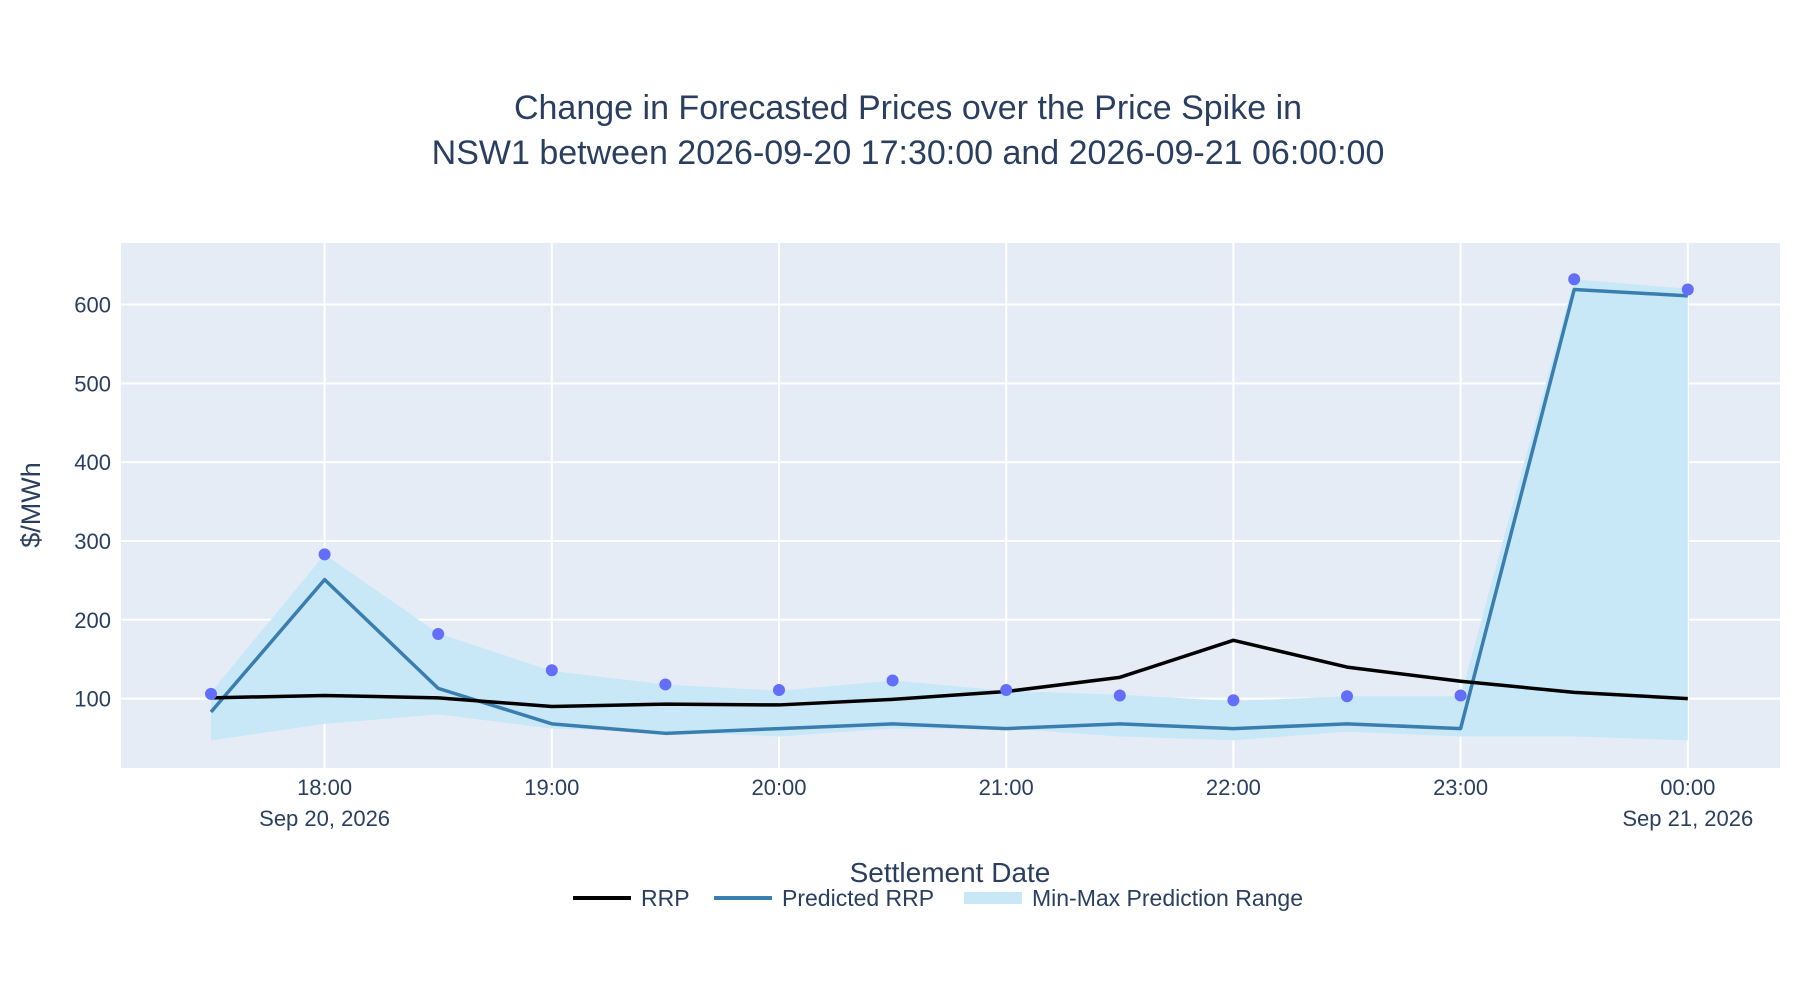  I want to click on x-tick-label: 00:00, so click(1687, 787).